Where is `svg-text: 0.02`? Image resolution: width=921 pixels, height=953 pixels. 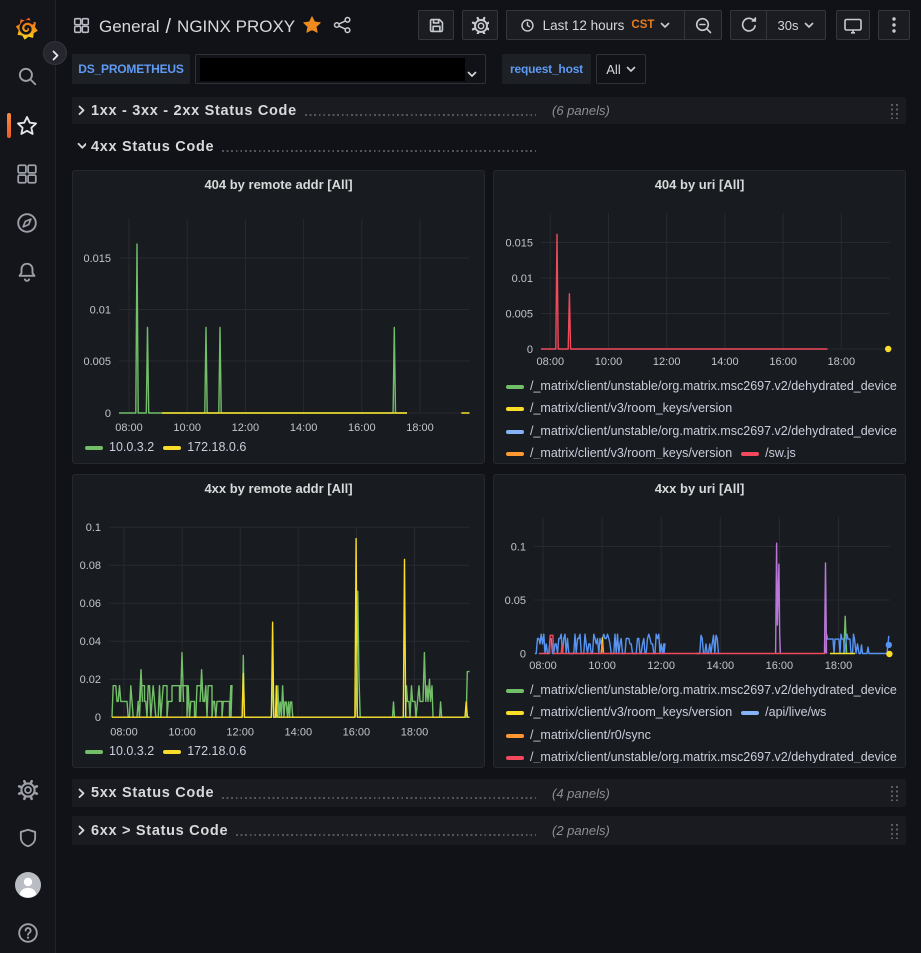
svg-text: 0.02 is located at coordinates (90, 680).